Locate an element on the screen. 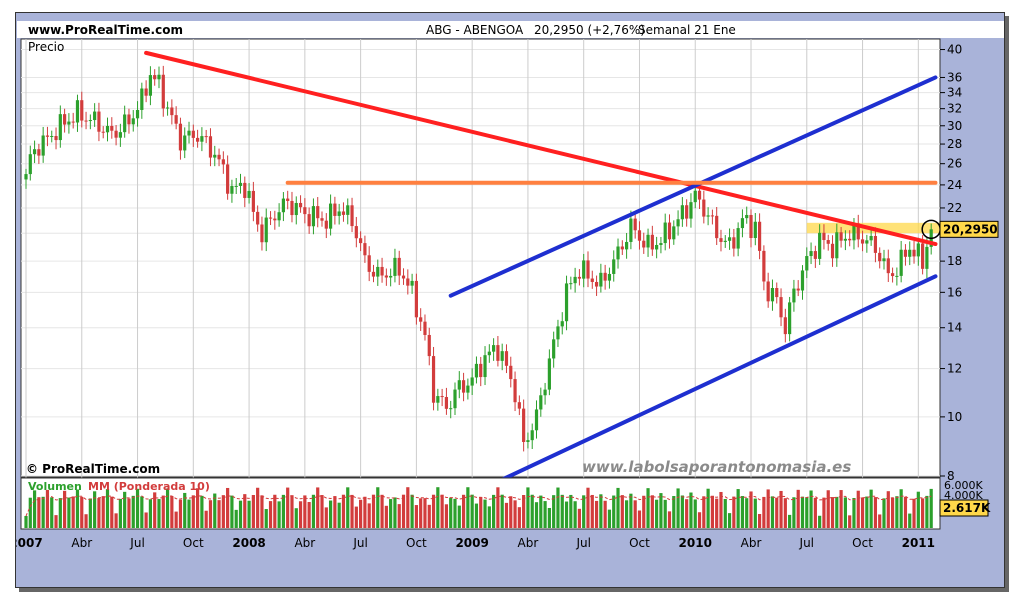 The image size is (1020, 600). time-tick-label: 2007 is located at coordinates (29, 543).